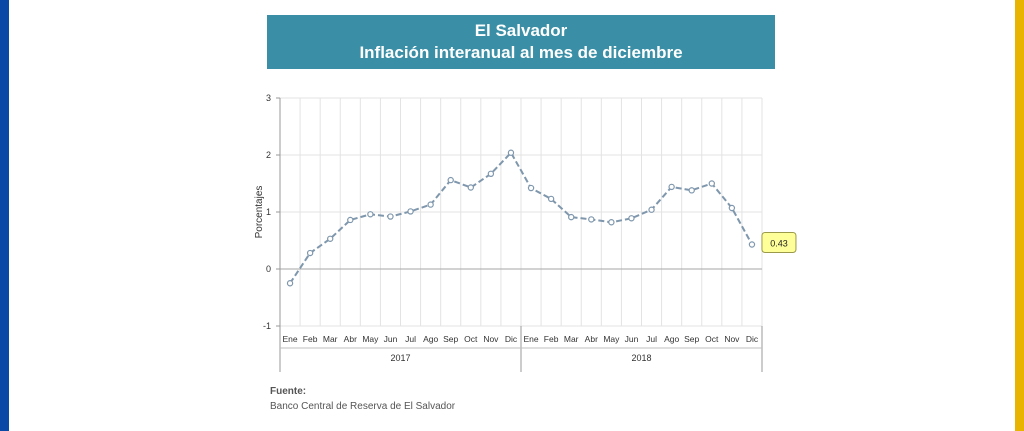 This screenshot has width=1024, height=431. I want to click on chart-subtitle: Inflación interanual al mes de diciembre, so click(521, 52).